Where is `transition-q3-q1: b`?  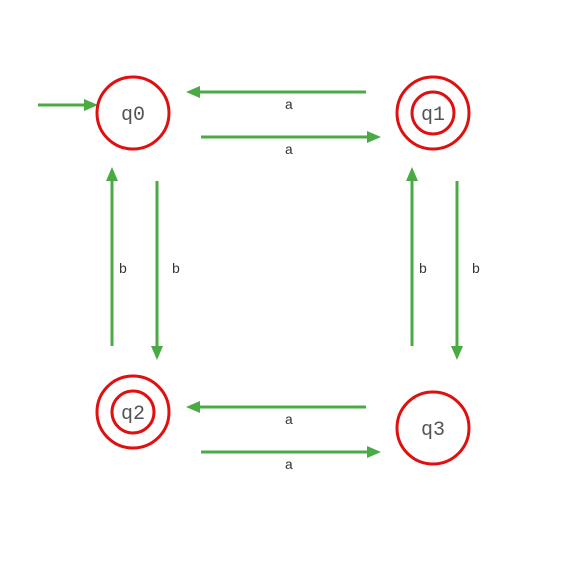
transition-q3-q1: b is located at coordinates (416, 256).